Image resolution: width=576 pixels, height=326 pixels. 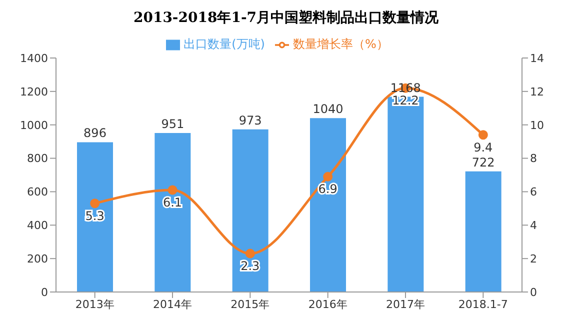 I want to click on x-tick-label: 2013年, so click(x=94, y=304).